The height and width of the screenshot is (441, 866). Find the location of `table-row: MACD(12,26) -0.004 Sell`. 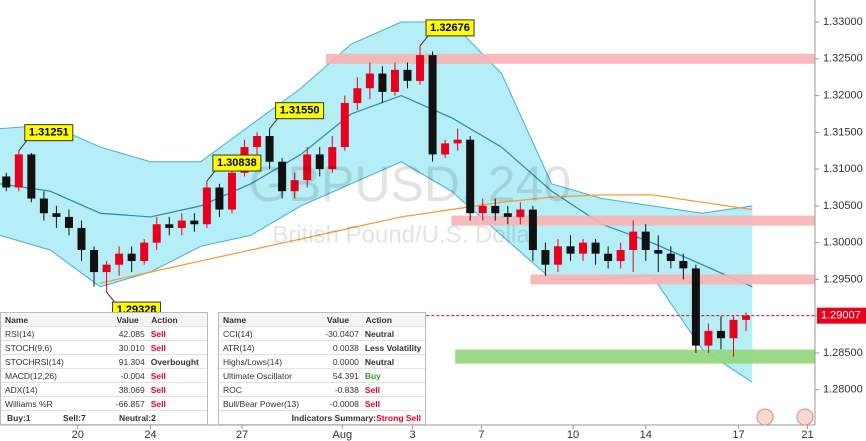

table-row: MACD(12,26) -0.004 Sell is located at coordinates (104, 376).